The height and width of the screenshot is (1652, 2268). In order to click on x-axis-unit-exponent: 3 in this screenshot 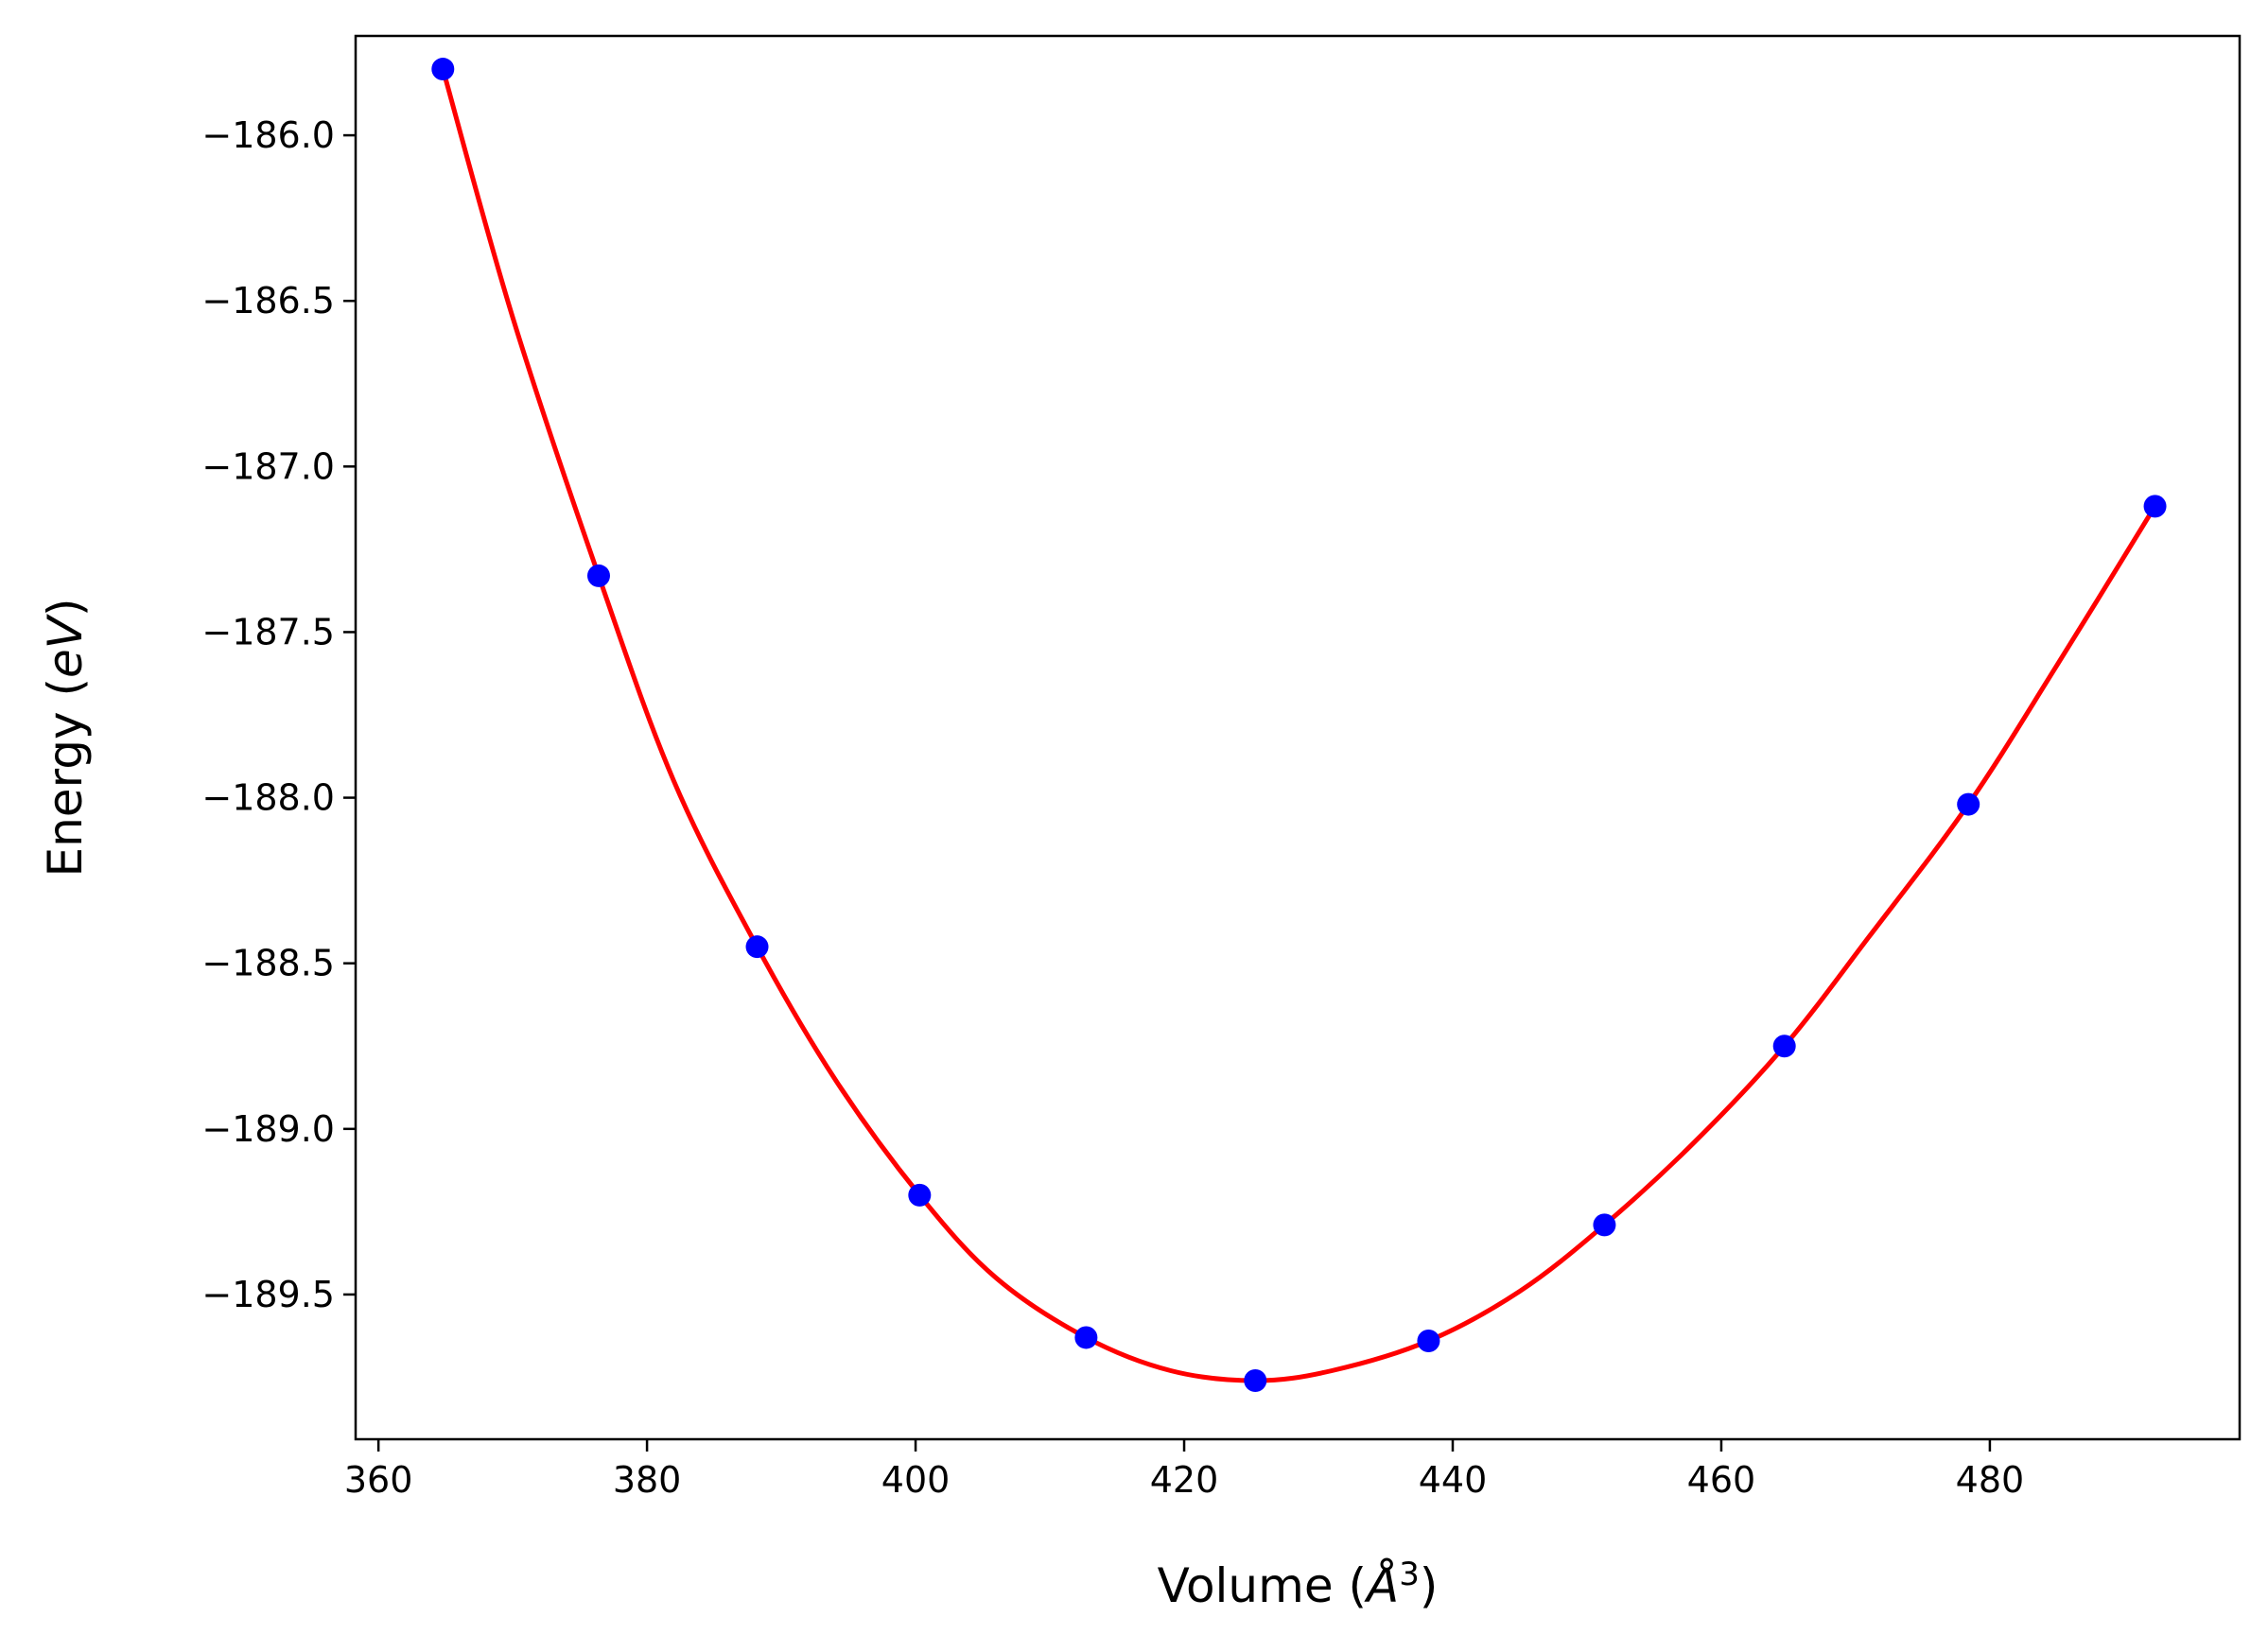, I will do `click(1409, 1575)`.